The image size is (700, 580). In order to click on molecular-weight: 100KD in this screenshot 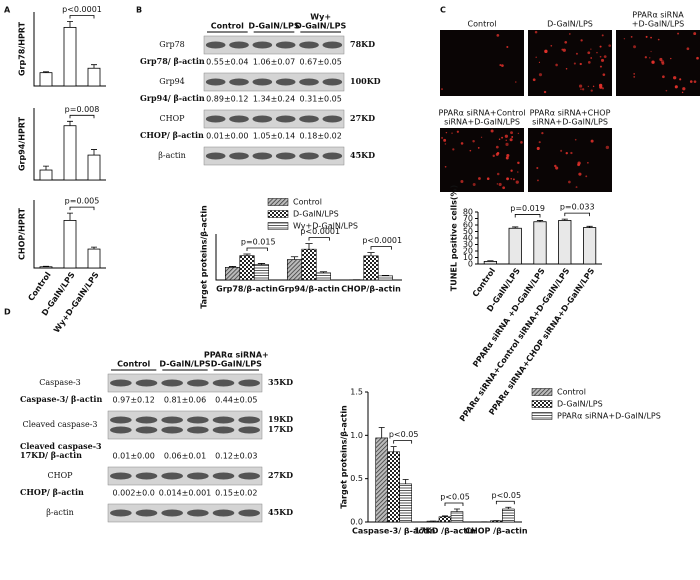, I will do `click(365, 81)`.